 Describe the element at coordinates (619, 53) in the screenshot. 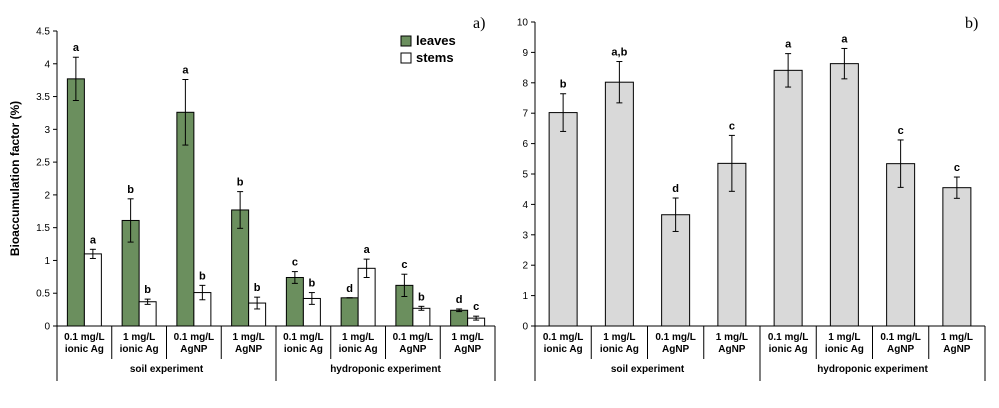

I see `significance-letter: a,b` at that location.